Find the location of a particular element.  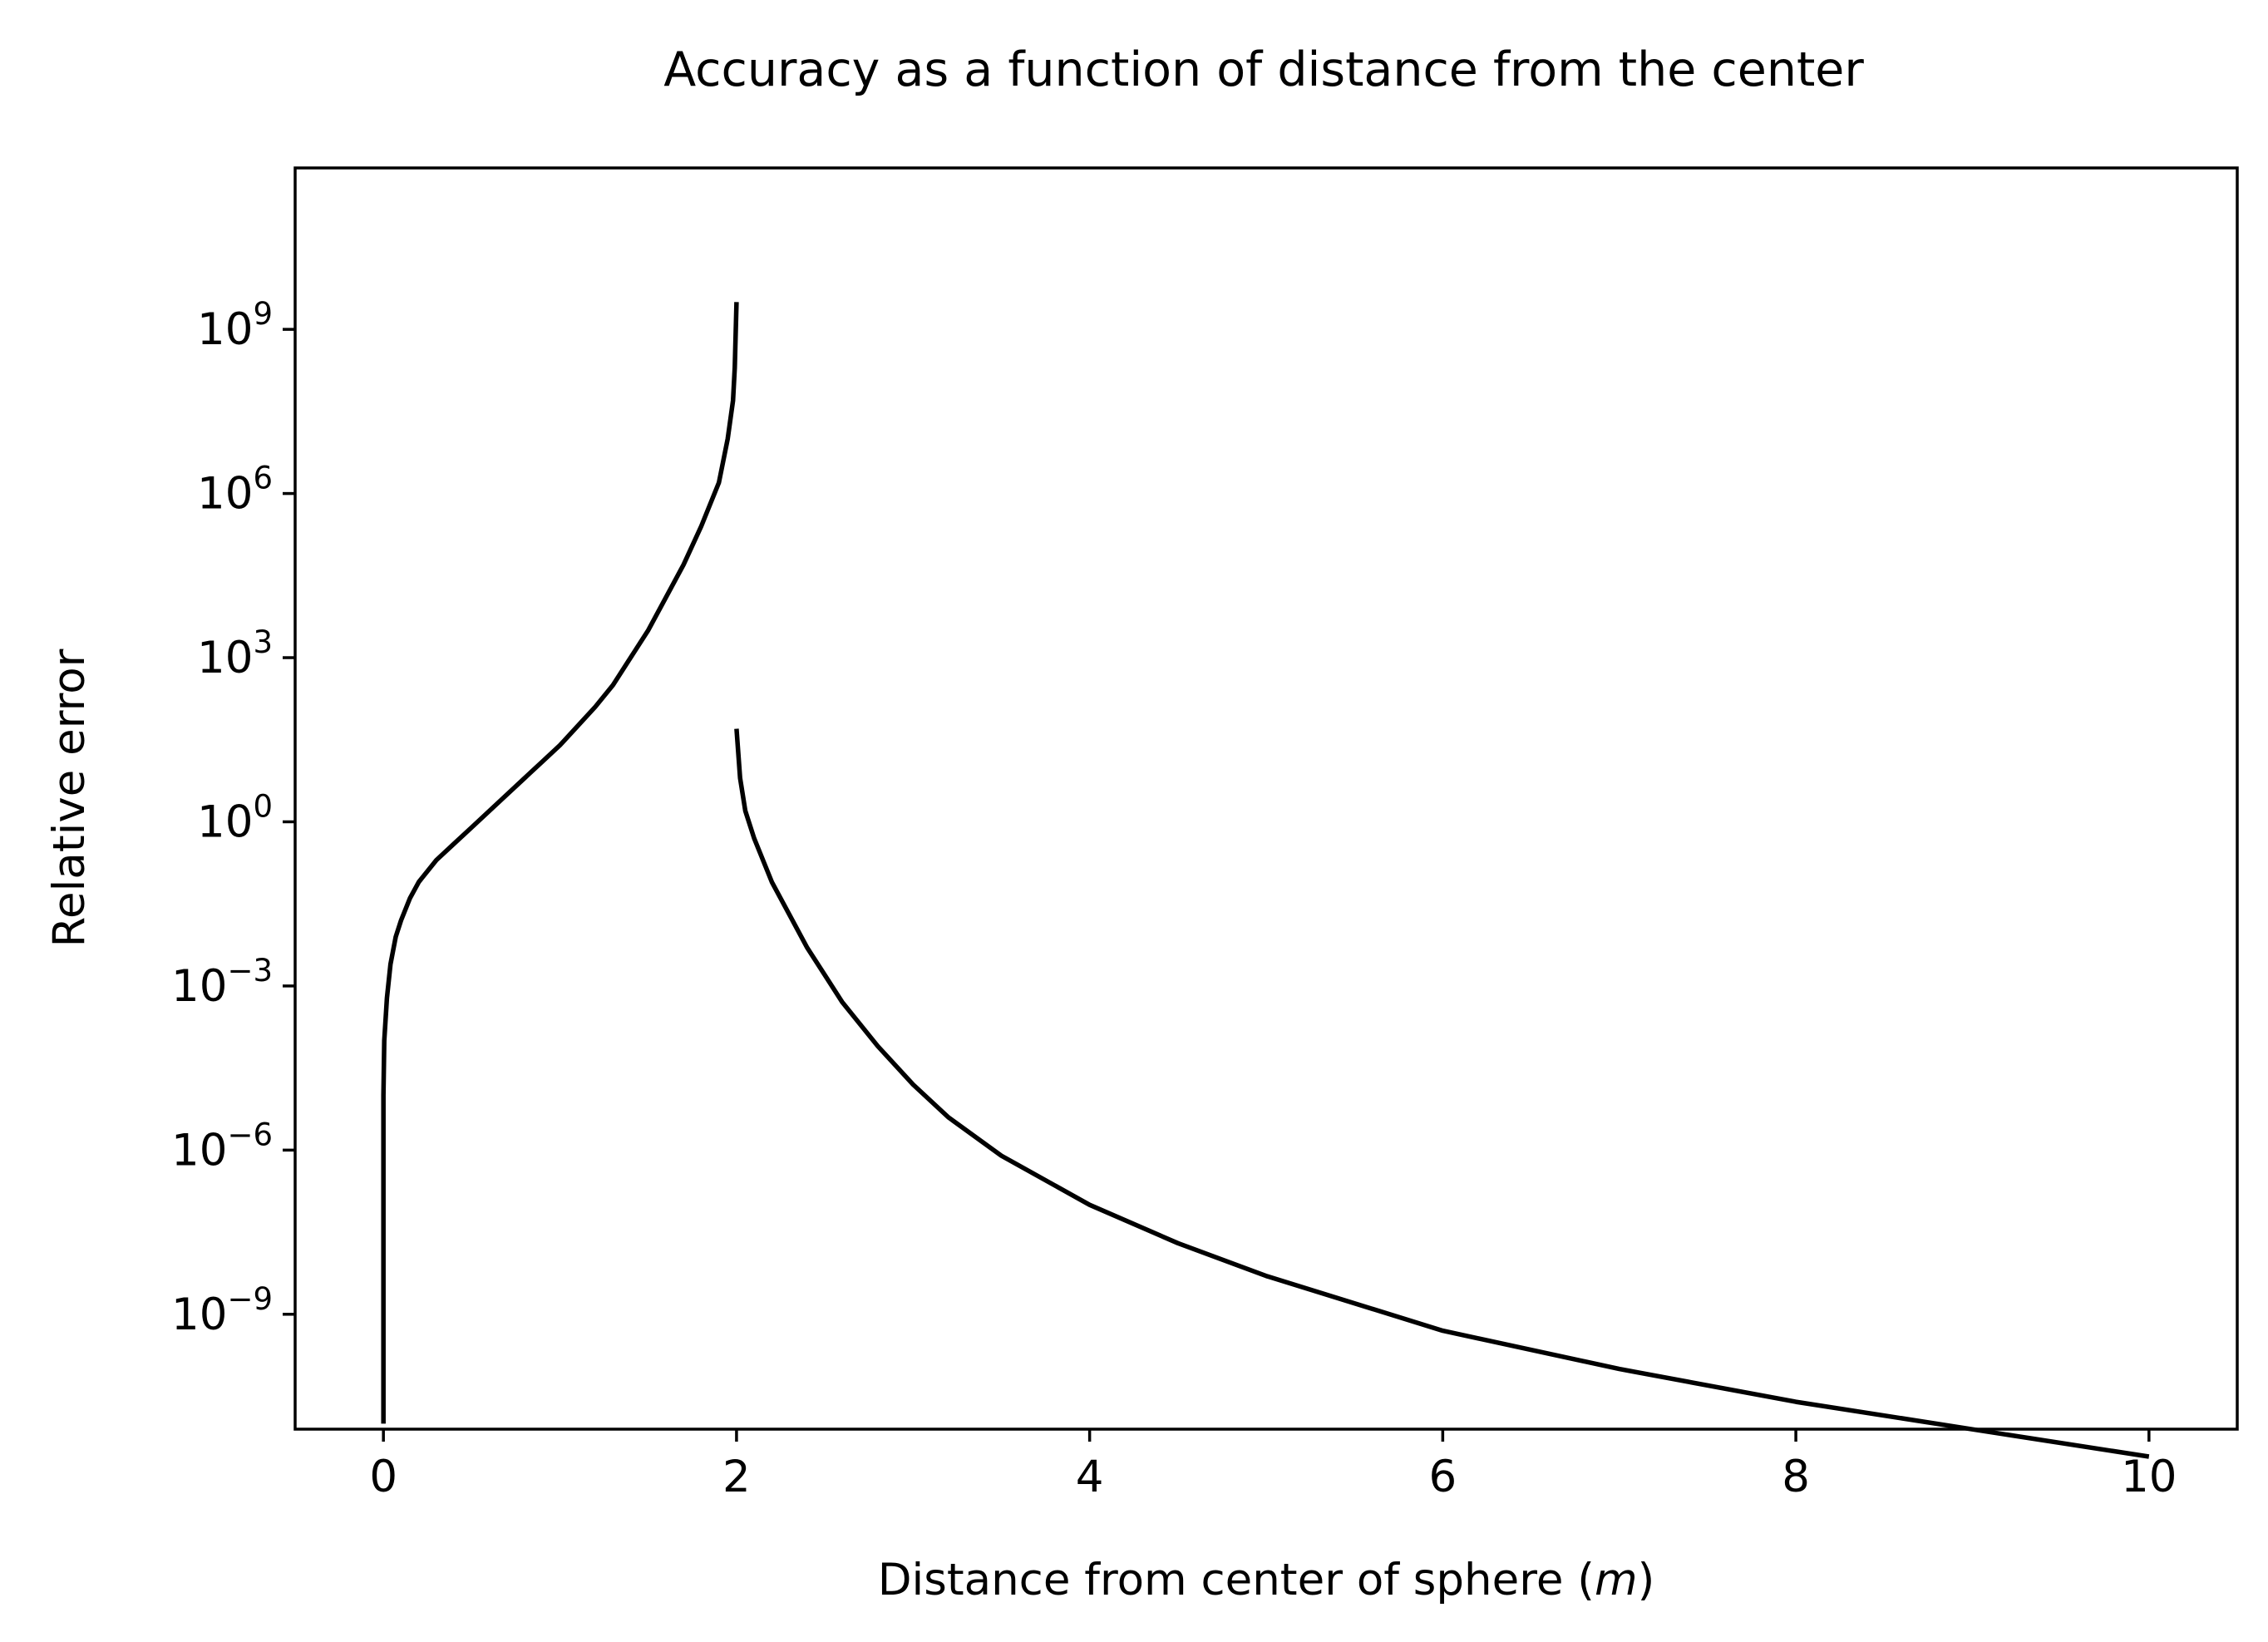

y-tick-label: 10⁻⁶ is located at coordinates (222, 1146).